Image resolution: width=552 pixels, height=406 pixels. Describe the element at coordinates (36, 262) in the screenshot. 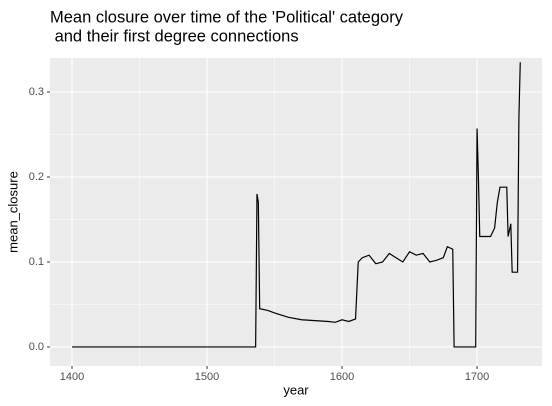

I see `y-tick-label: 0.1` at that location.